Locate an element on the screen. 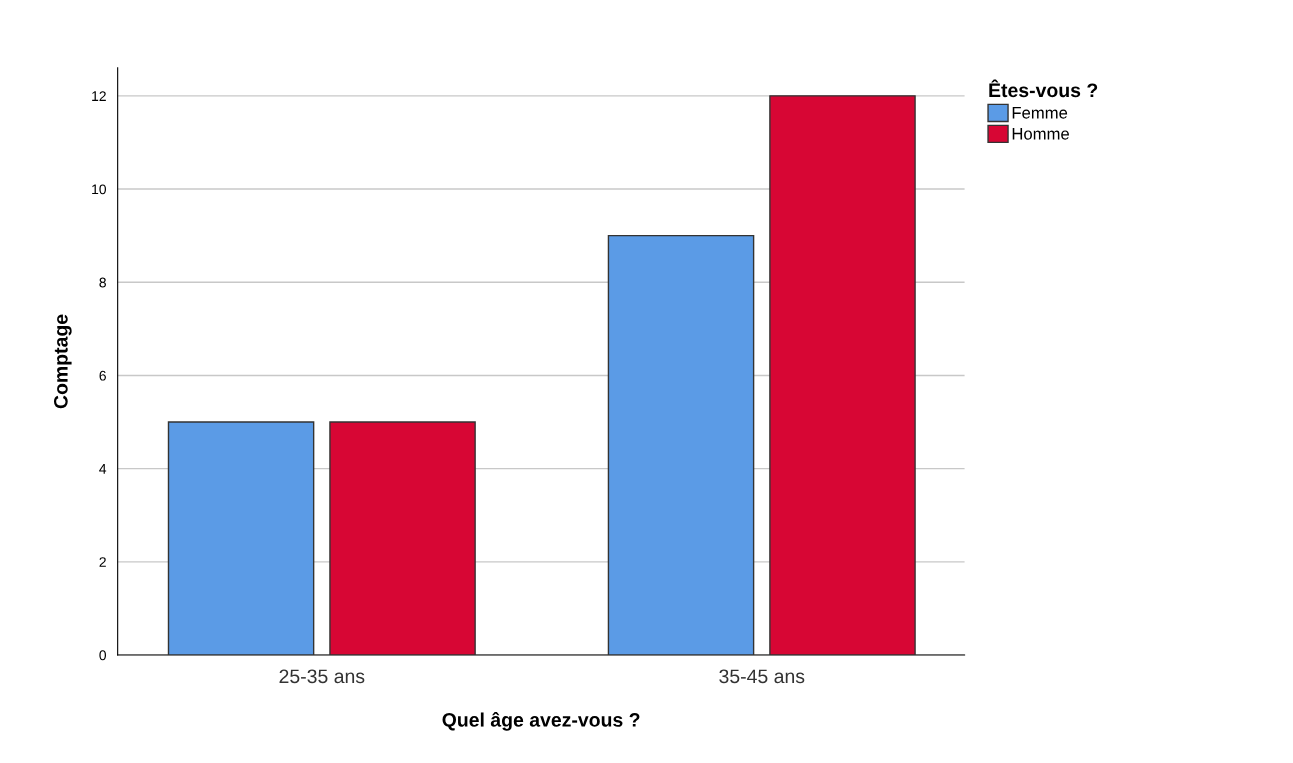  y-tick-label: 12 is located at coordinates (99, 96).